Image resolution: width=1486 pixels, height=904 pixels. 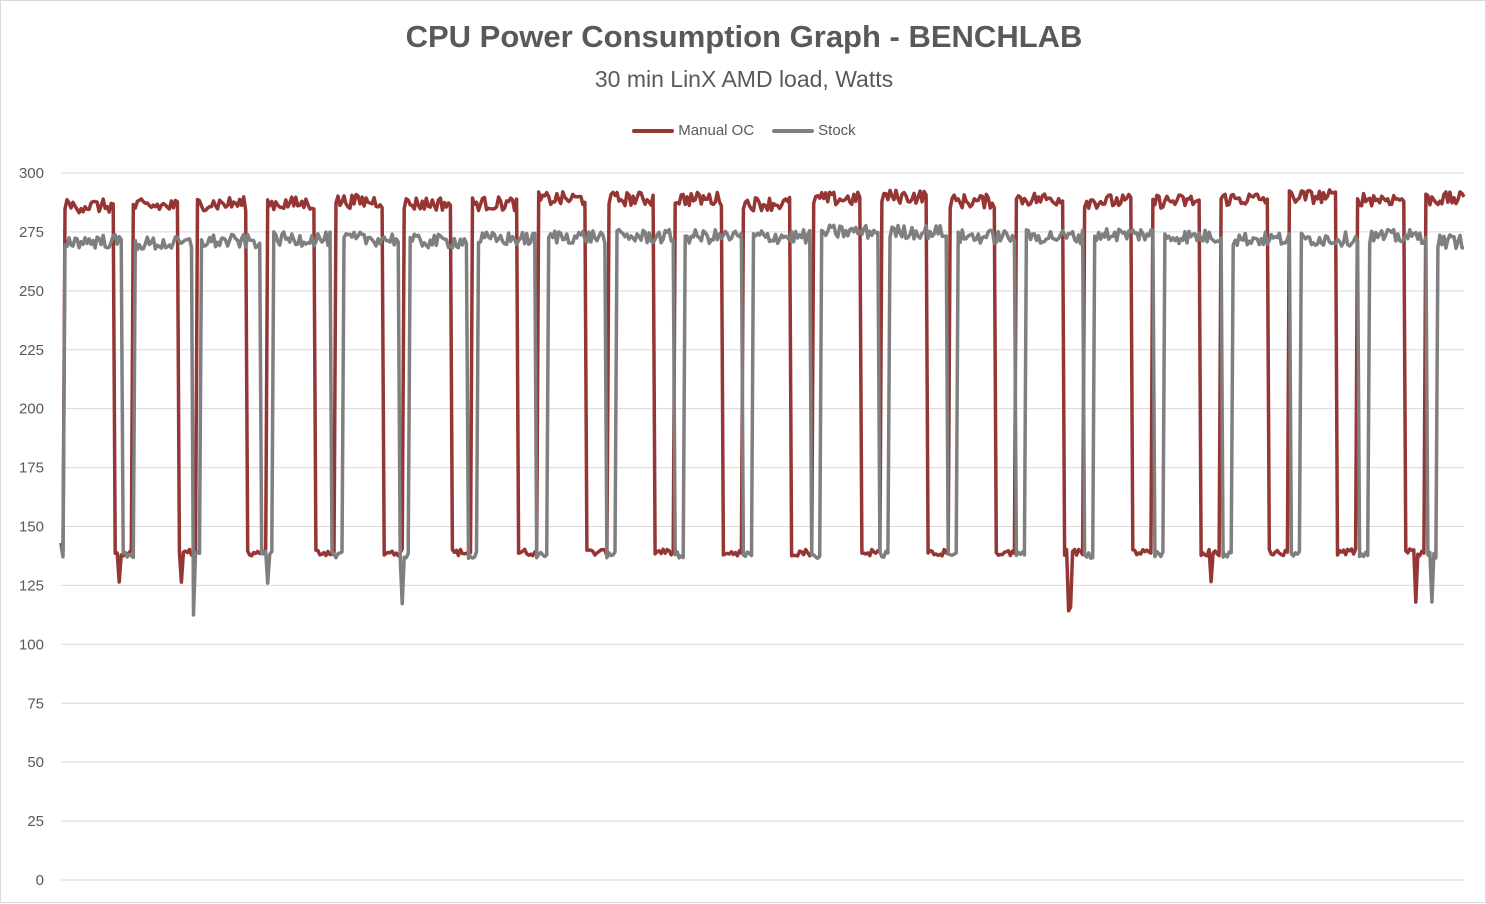 What do you see at coordinates (31, 350) in the screenshot?
I see `y-tick-label-225: 225` at bounding box center [31, 350].